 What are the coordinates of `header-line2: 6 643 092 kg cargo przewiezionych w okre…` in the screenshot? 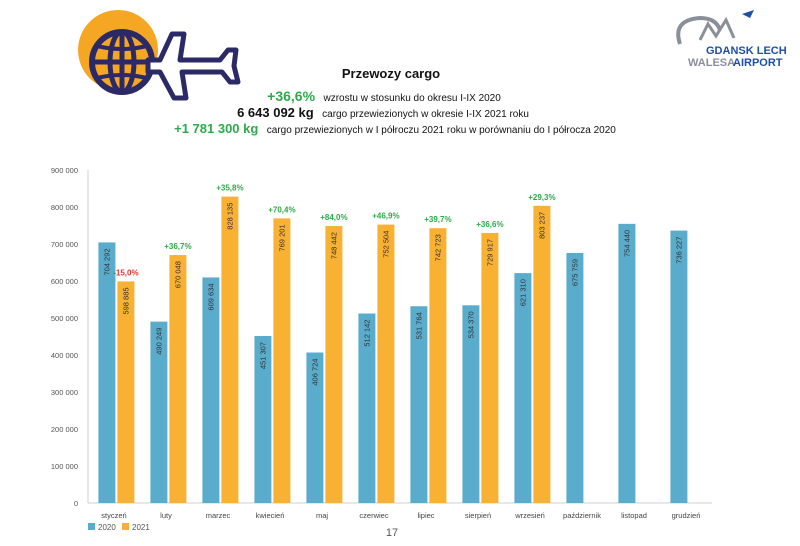 It's located at (383, 112).